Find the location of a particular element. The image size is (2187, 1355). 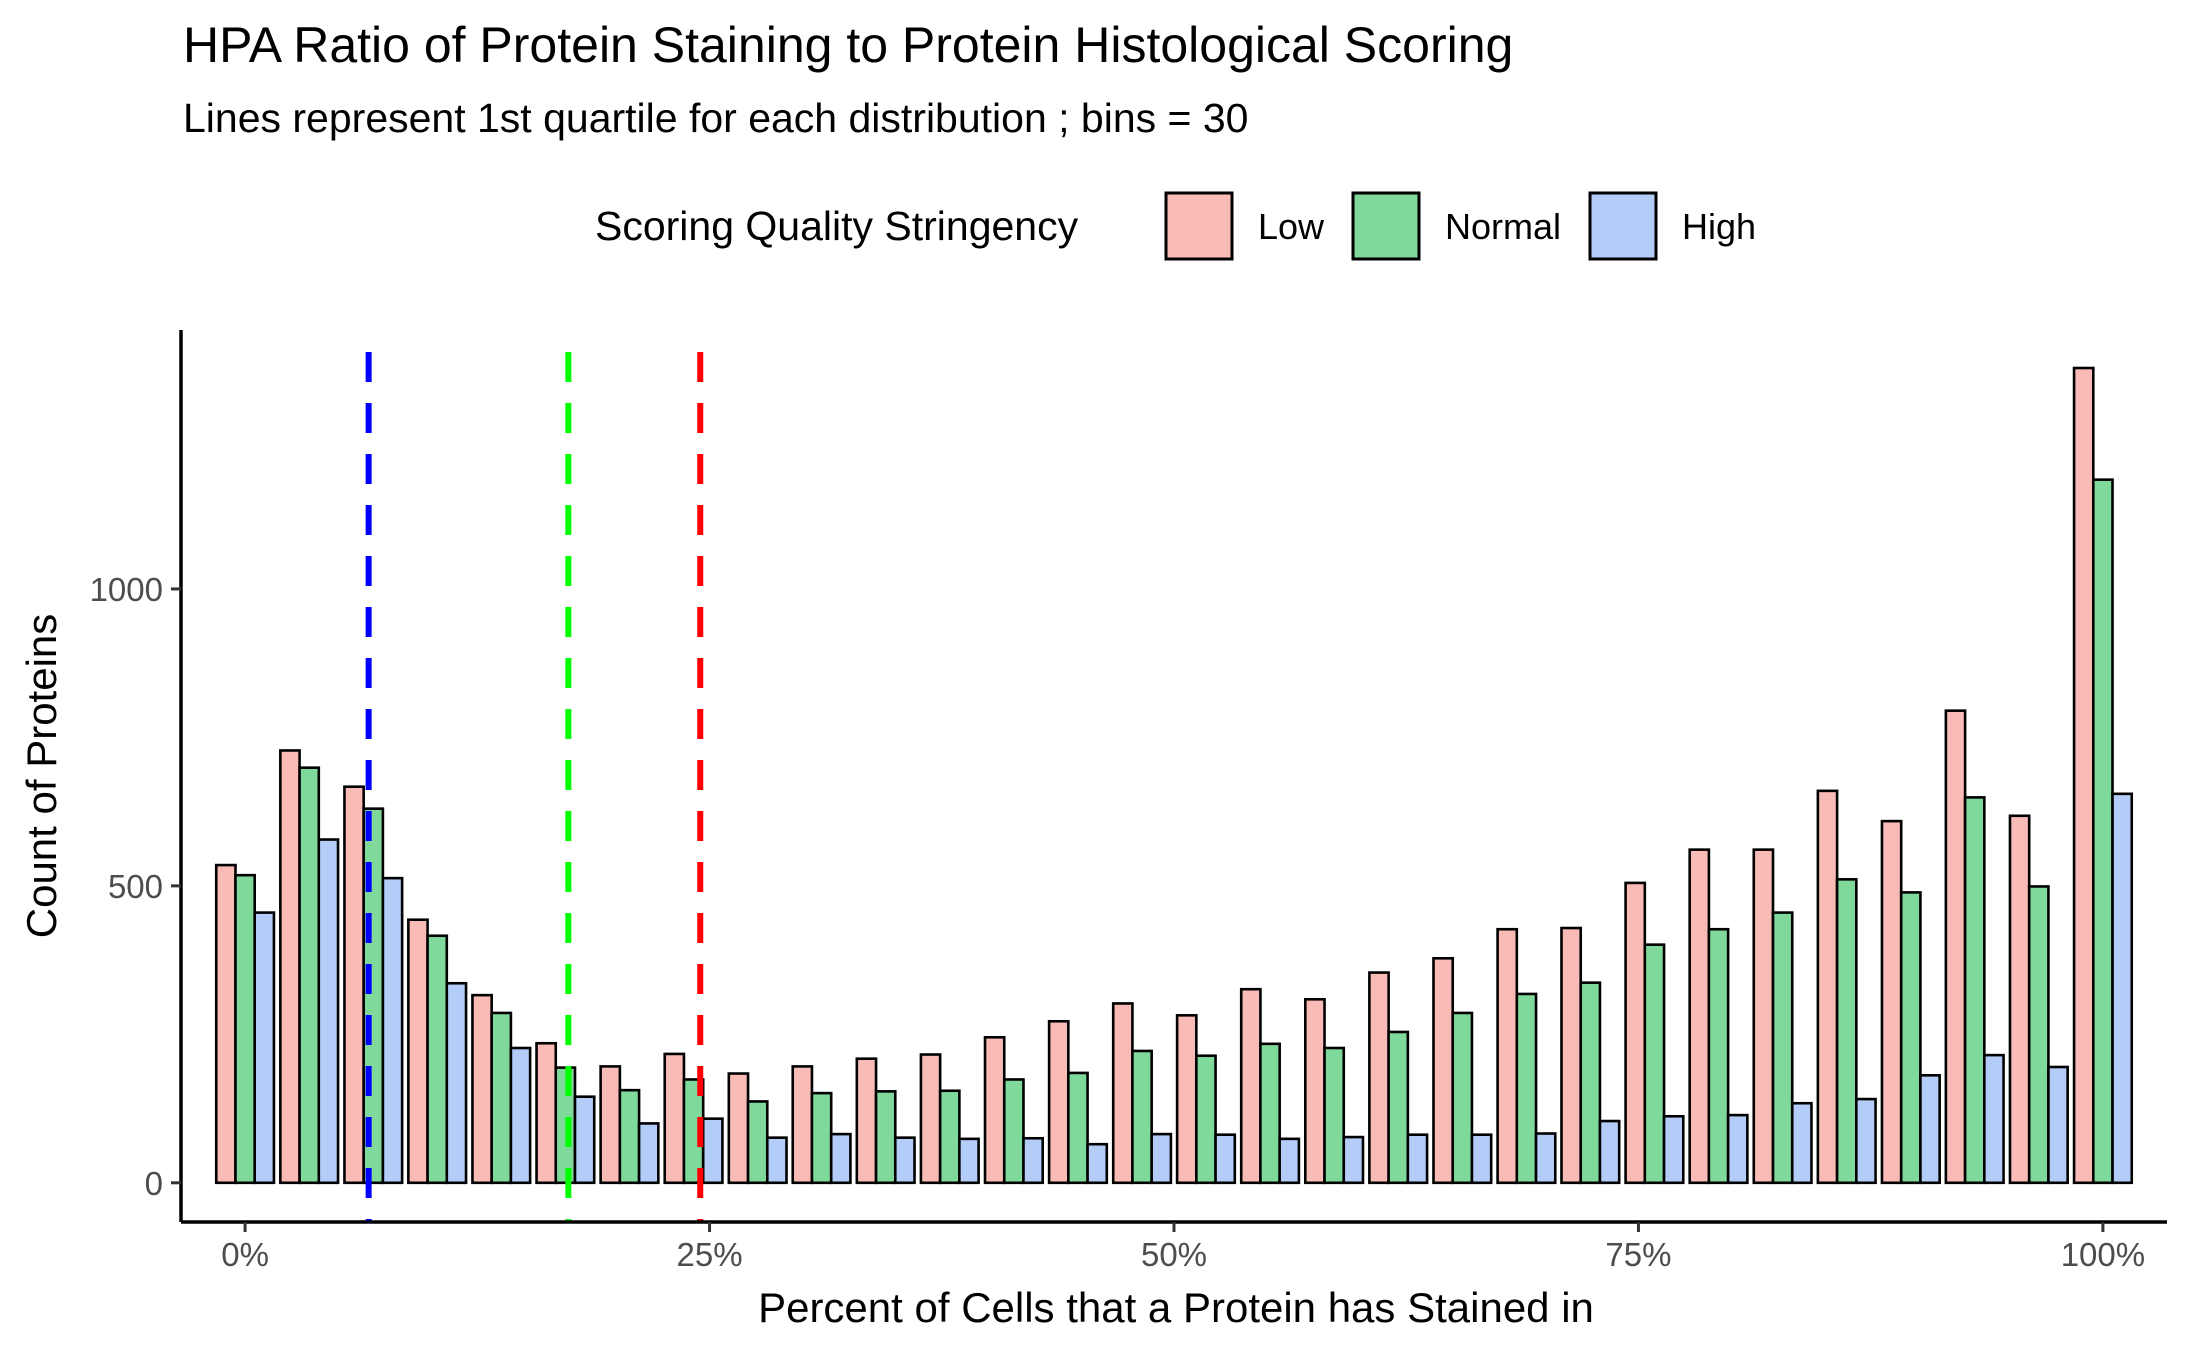

y-axis-title: Count of Proteins is located at coordinates (41, 776).